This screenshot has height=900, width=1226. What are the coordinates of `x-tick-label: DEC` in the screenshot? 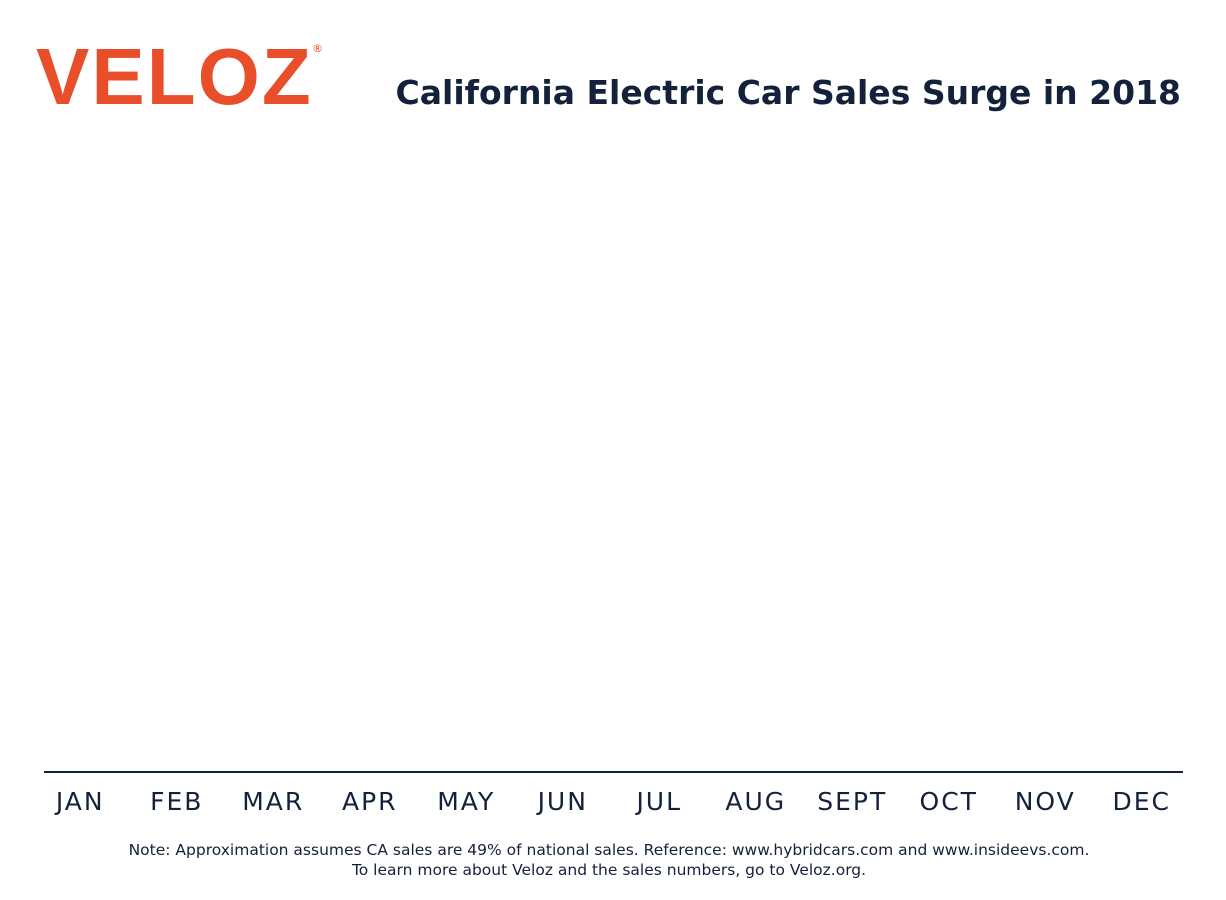 It's located at (1141, 801).